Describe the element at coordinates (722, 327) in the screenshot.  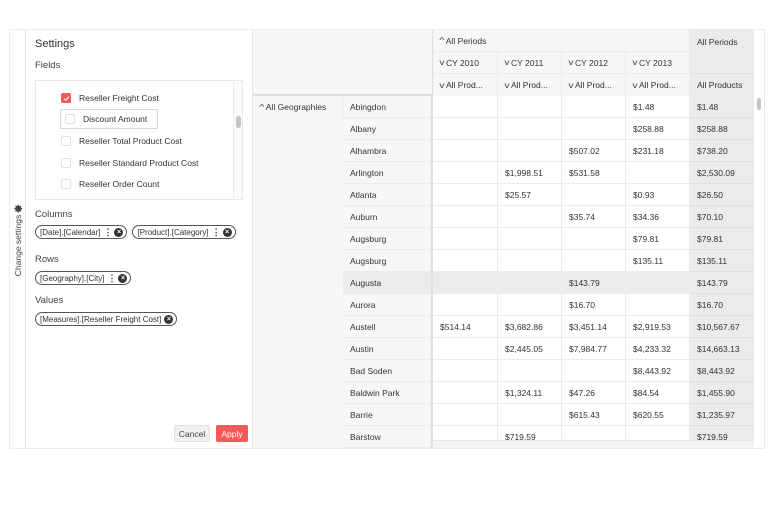
I see `total-cell: $10,567.67` at that location.